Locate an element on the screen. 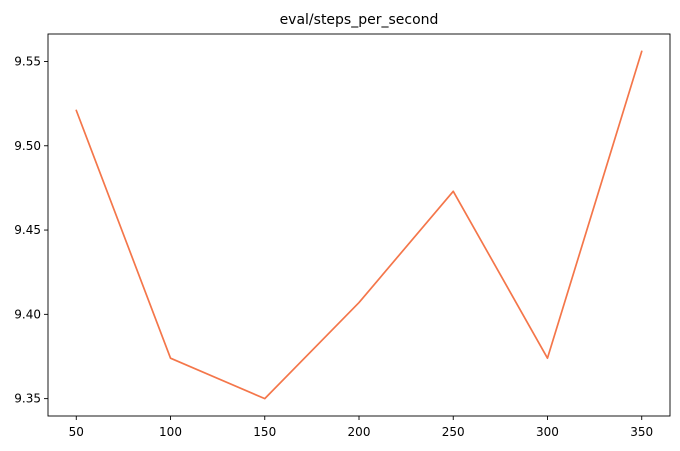 Image resolution: width=680 pixels, height=451 pixels. x-tick-label: 150 is located at coordinates (264, 432).